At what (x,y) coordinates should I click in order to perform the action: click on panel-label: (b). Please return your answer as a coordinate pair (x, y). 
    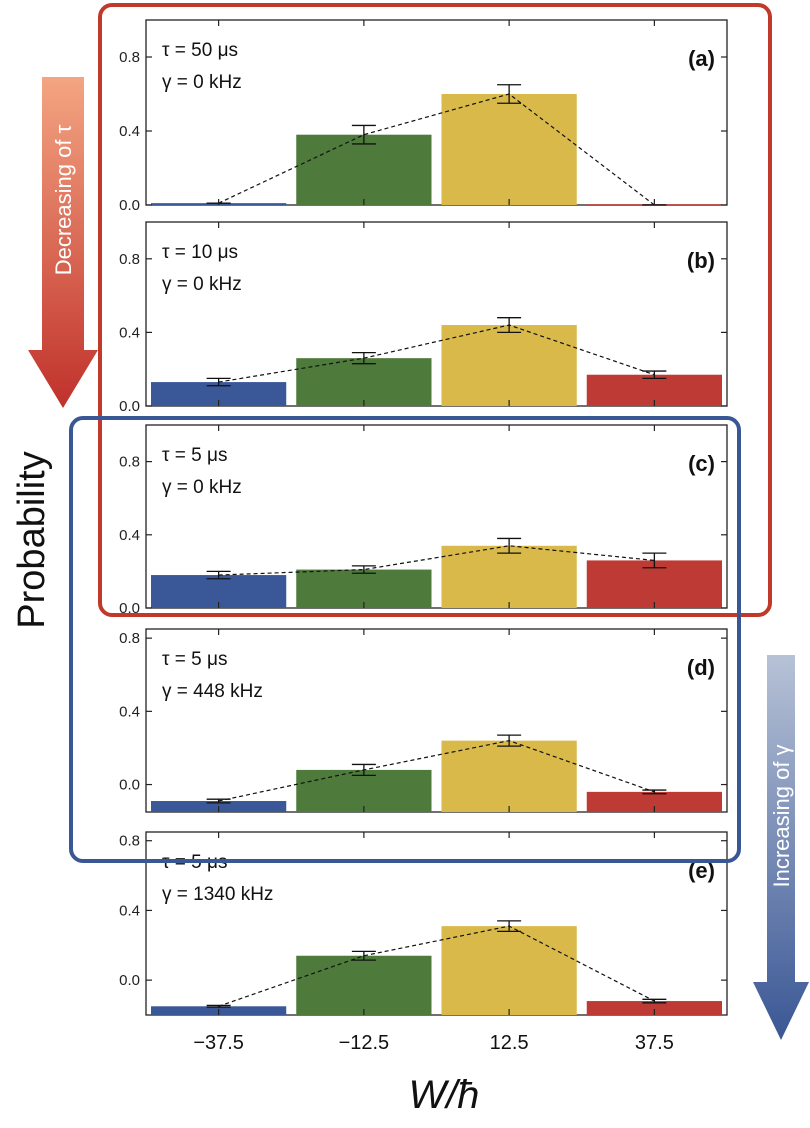
    Looking at the image, I should click on (701, 260).